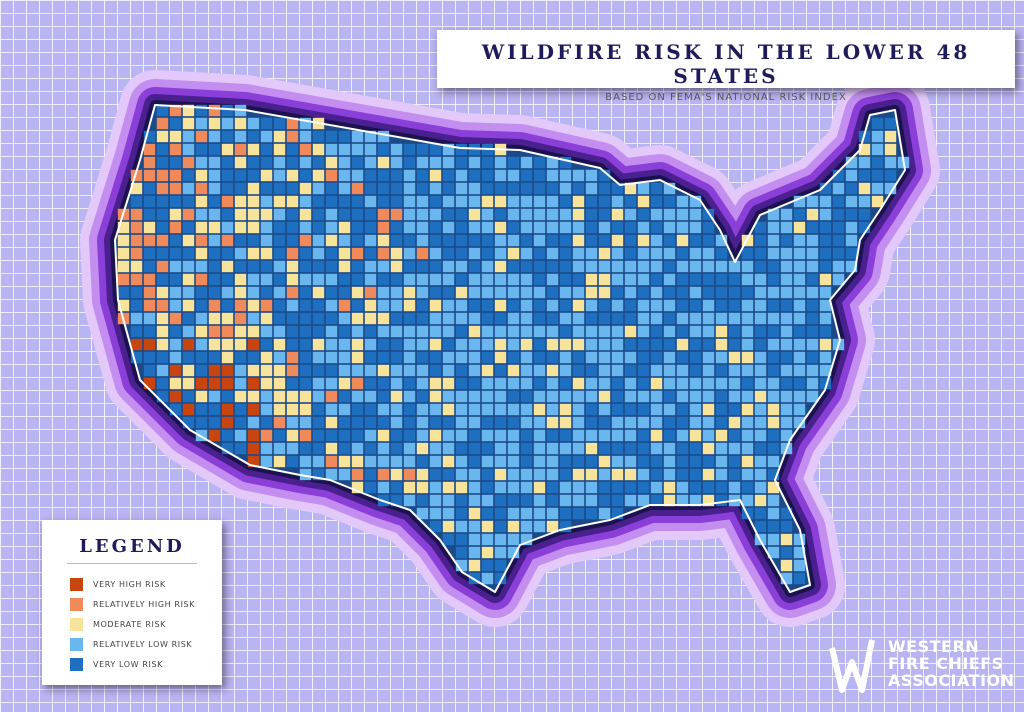  What do you see at coordinates (128, 664) in the screenshot?
I see `legend-label: VERY LOW RISK` at bounding box center [128, 664].